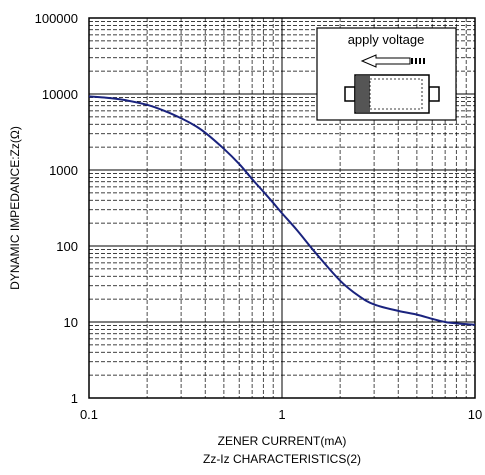 The image size is (485, 475). What do you see at coordinates (282, 441) in the screenshot?
I see `x-axis-label: ZENER CURRENT(mA)` at bounding box center [282, 441].